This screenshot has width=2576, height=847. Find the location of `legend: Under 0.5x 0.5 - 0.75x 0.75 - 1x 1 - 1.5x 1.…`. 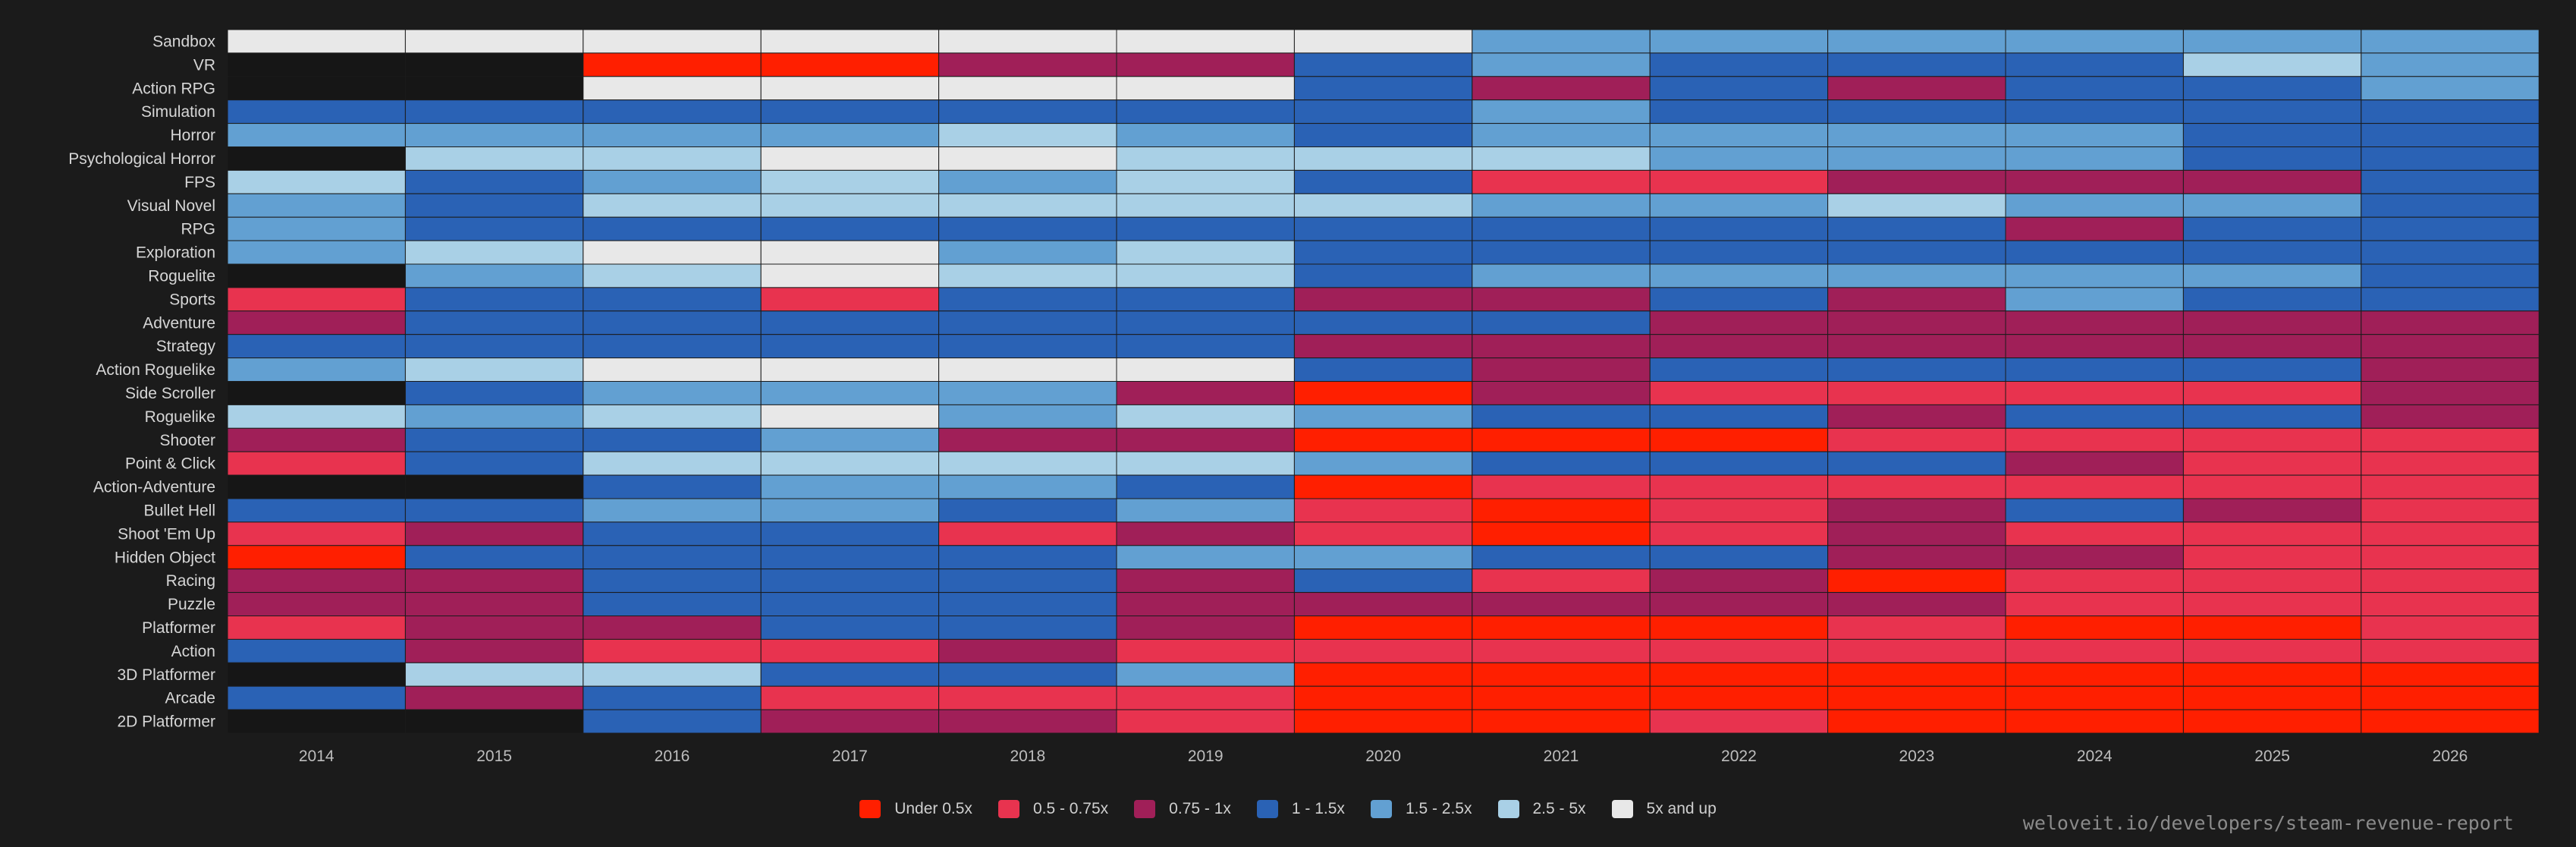

legend: Under 0.5x 0.5 - 0.75x 0.75 - 1x 1 - 1.5x 1.… is located at coordinates (1288, 809).